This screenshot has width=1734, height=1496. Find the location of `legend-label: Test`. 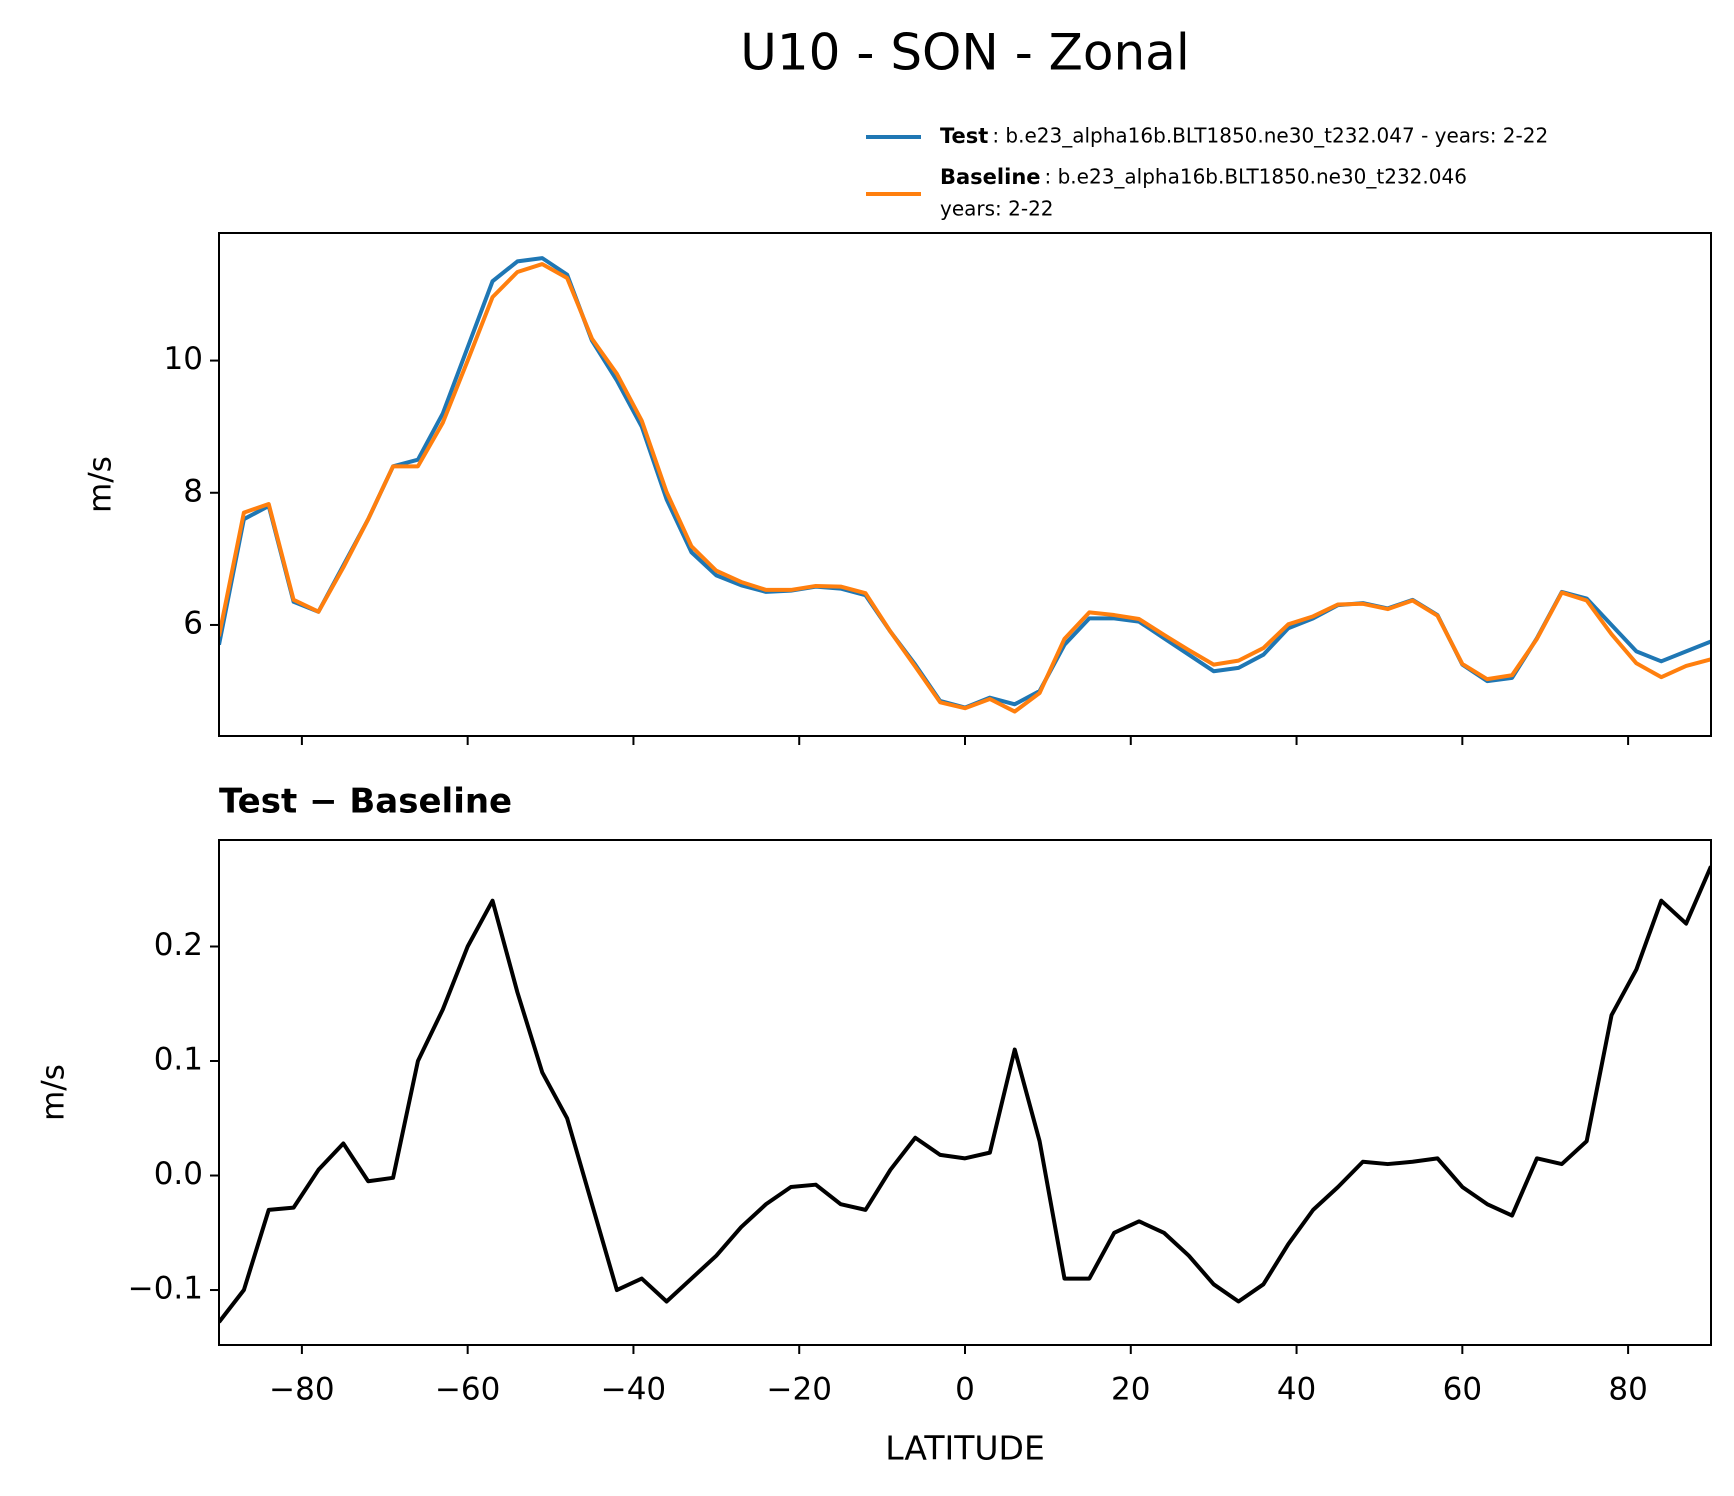

legend-label: Test is located at coordinates (964, 136).